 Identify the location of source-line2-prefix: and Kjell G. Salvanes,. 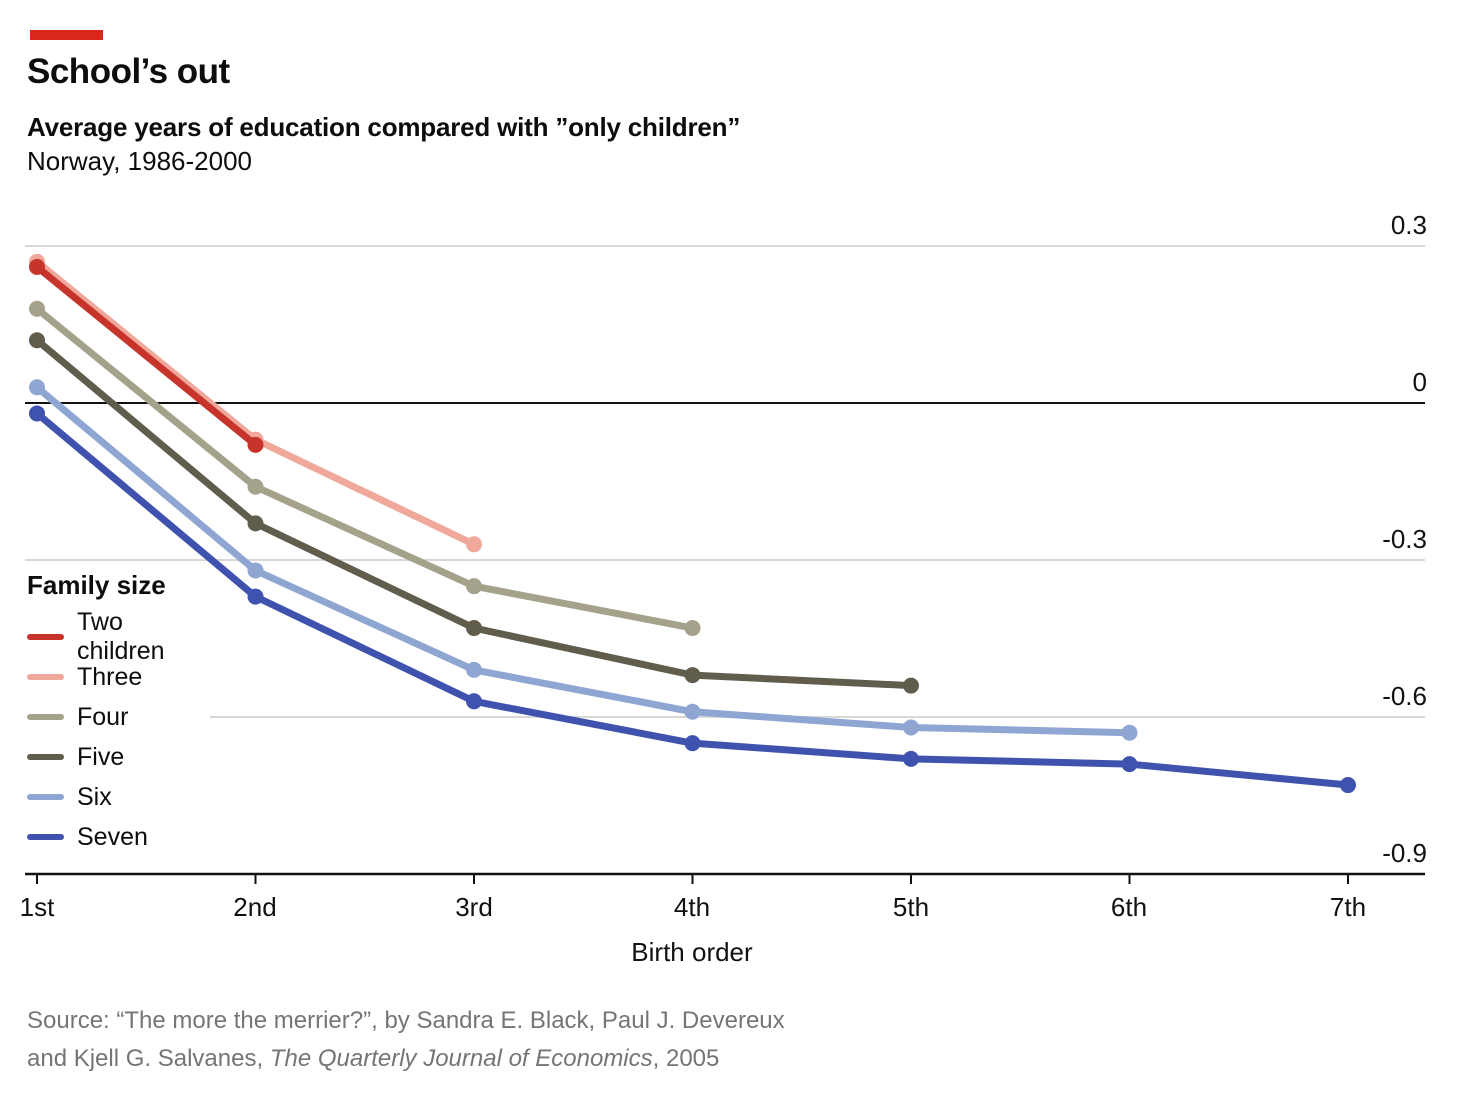
(148, 1058).